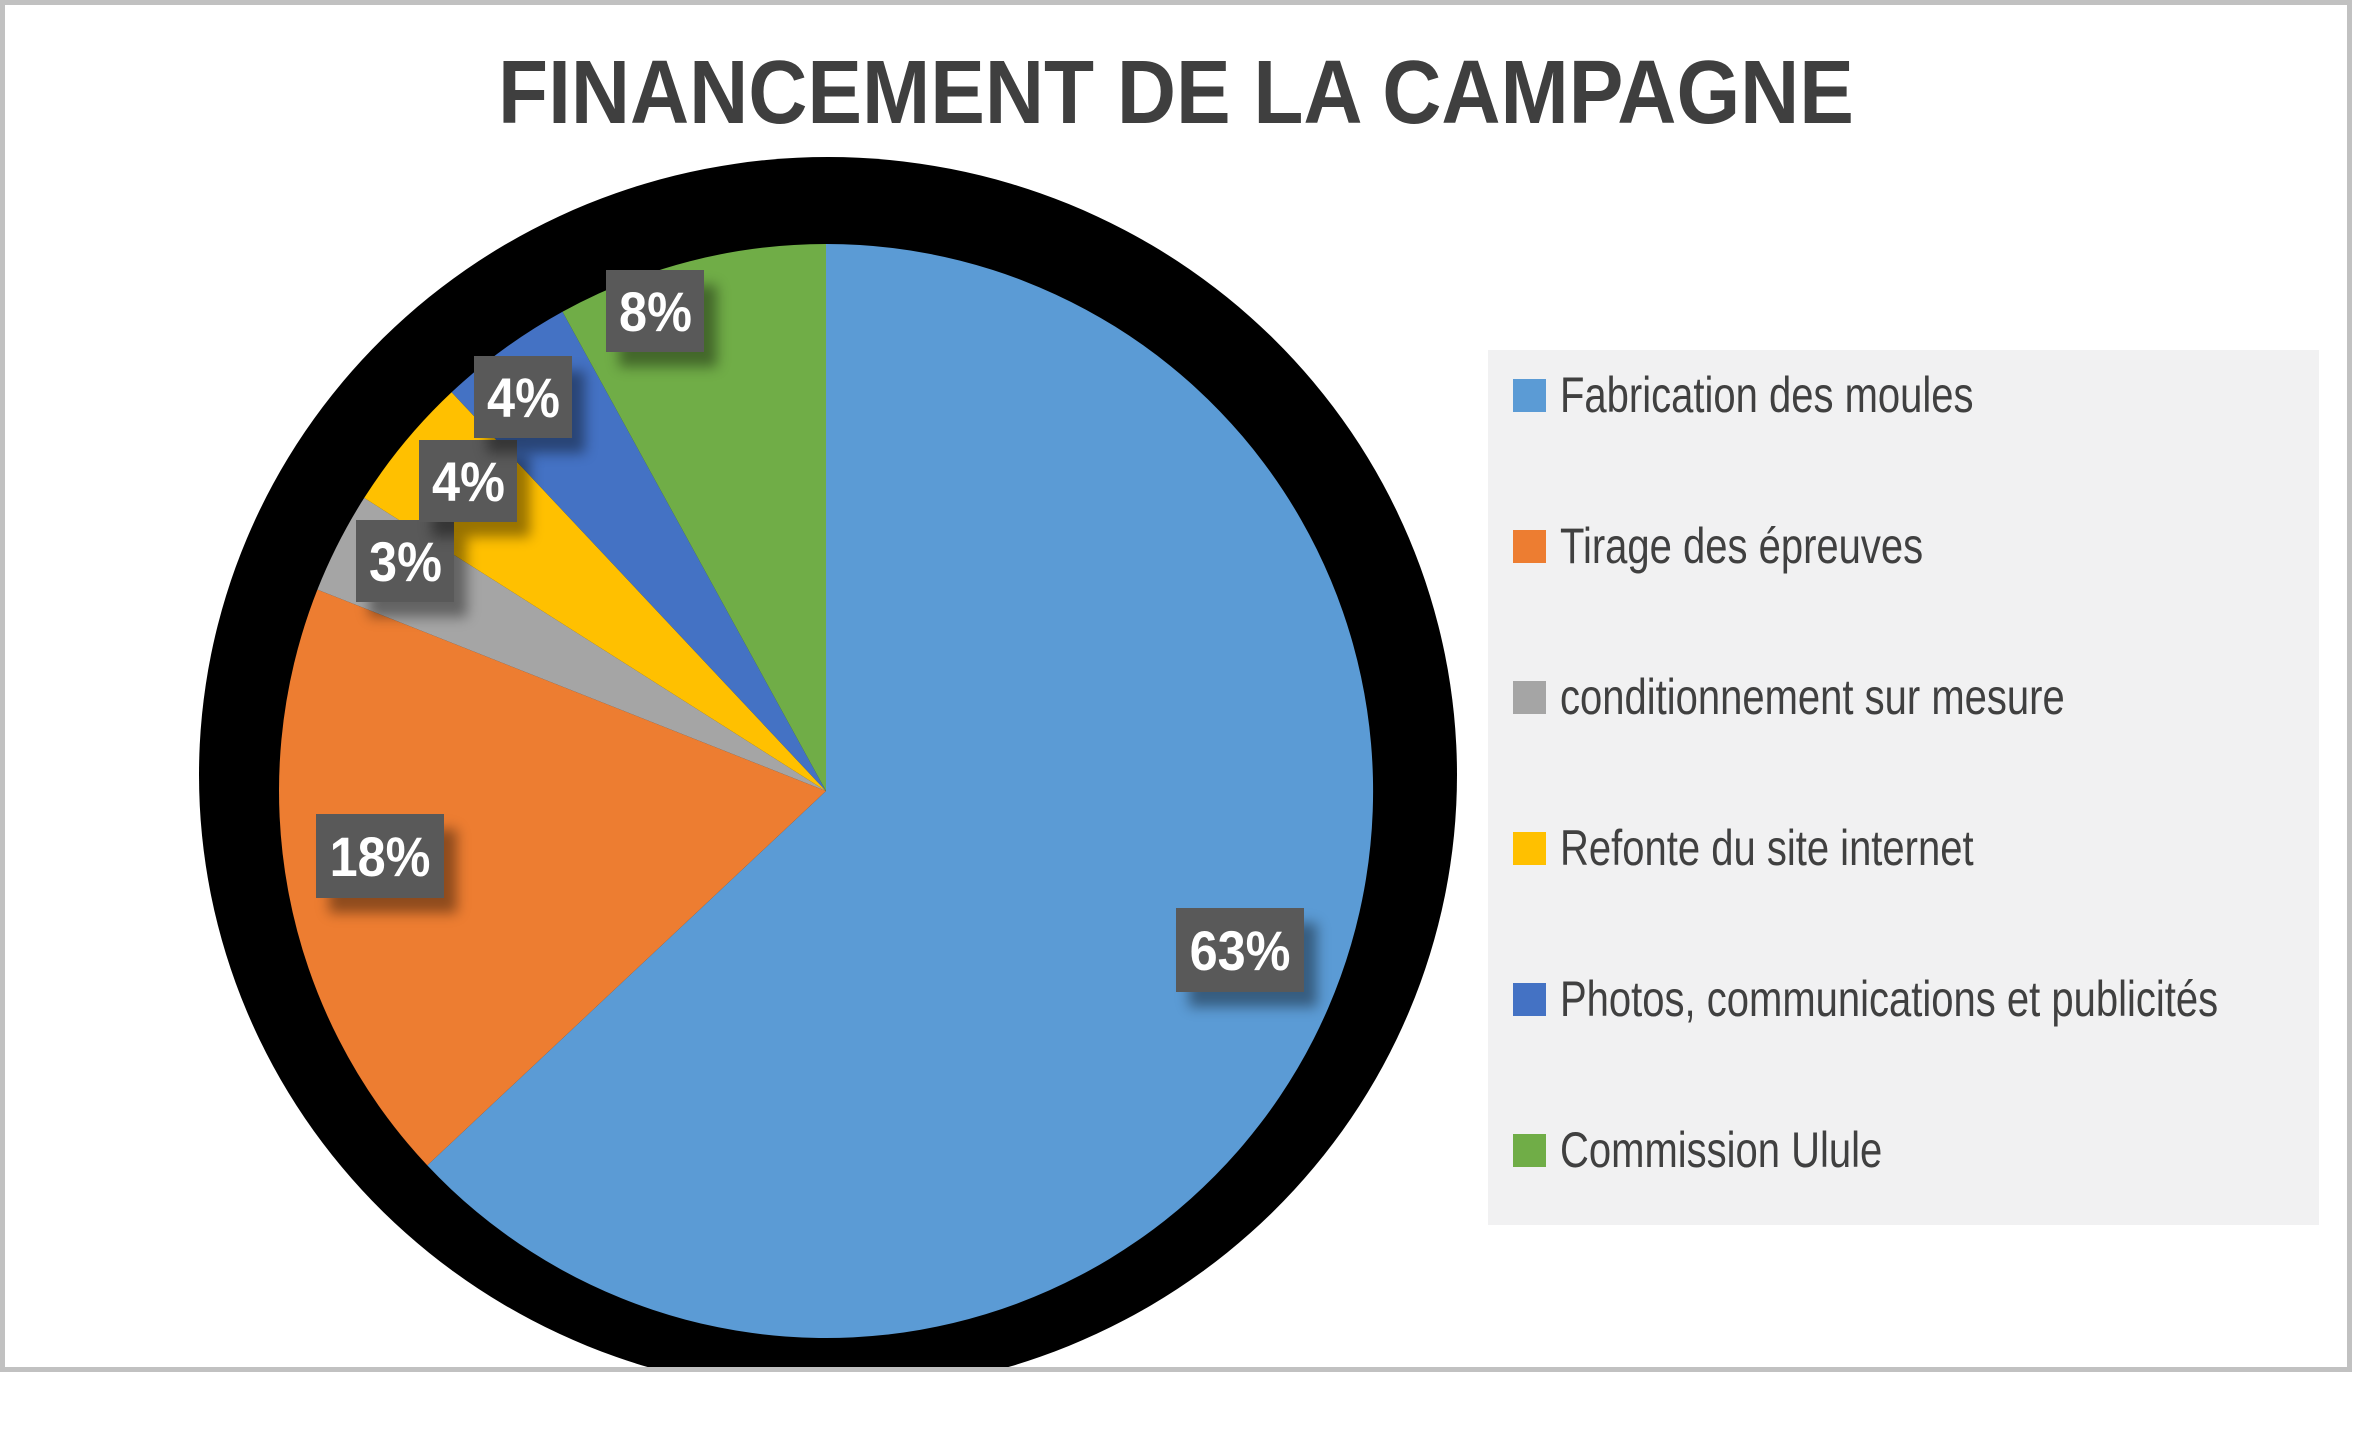 This screenshot has width=2363, height=1433. I want to click on legend-label: conditionnement sur mesure, so click(1812, 697).